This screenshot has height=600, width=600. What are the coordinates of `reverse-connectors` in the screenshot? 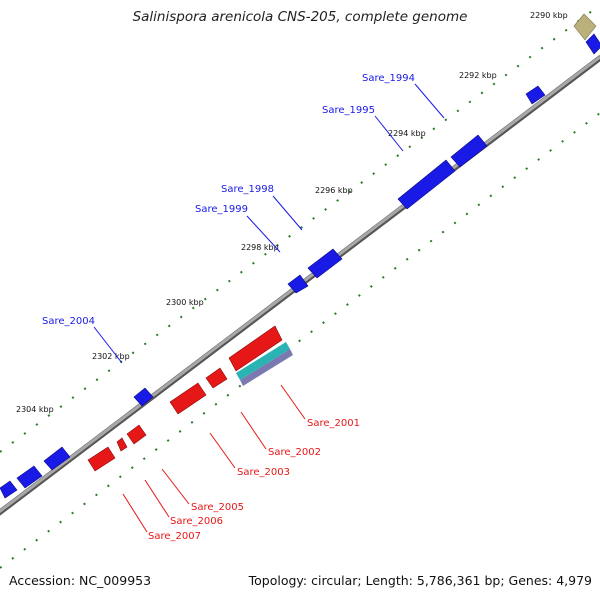 It's located at (214, 458).